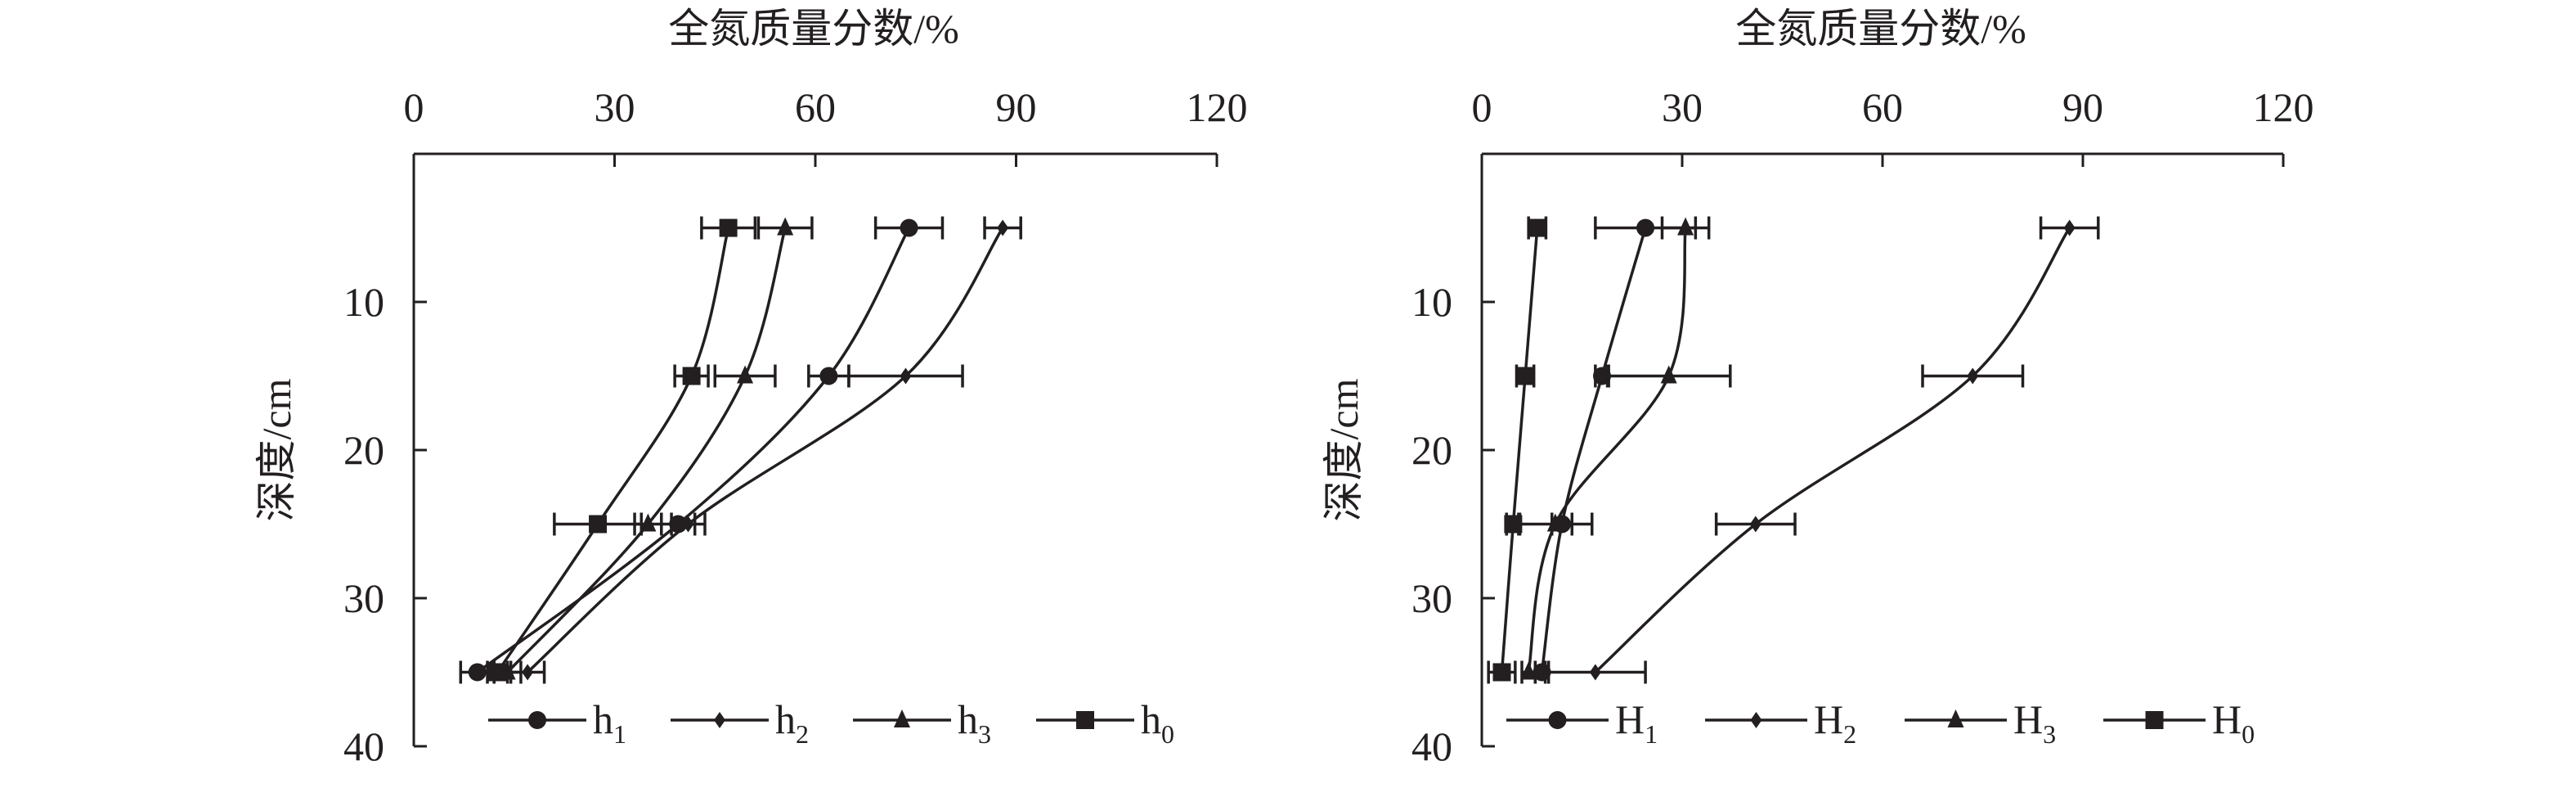  I want to click on legend-label: H0, so click(2234, 722).